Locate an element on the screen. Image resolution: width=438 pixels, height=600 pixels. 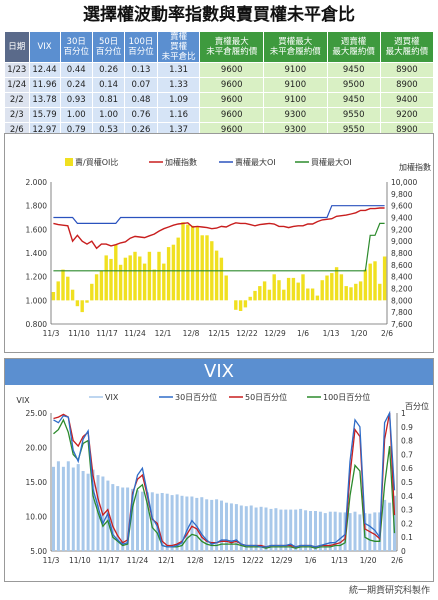
right-tick-label: 8,600 is located at coordinates (402, 265).